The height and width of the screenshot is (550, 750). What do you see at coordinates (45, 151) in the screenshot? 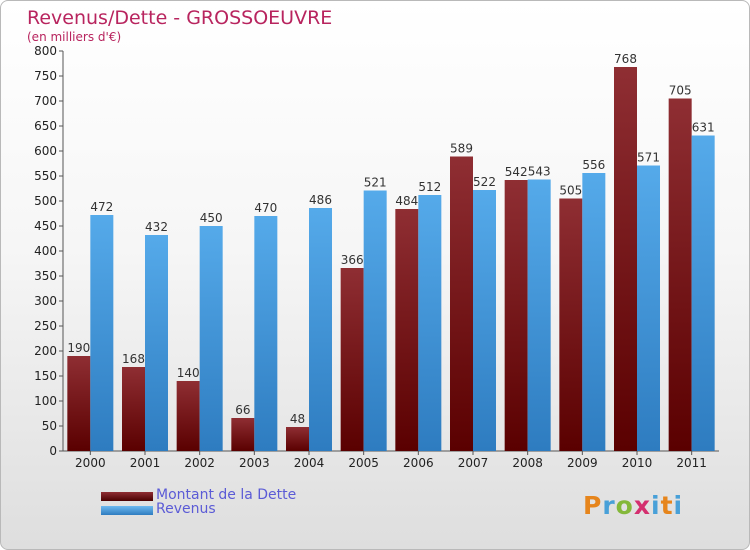
I see `y-tick-label: 600` at bounding box center [45, 151].